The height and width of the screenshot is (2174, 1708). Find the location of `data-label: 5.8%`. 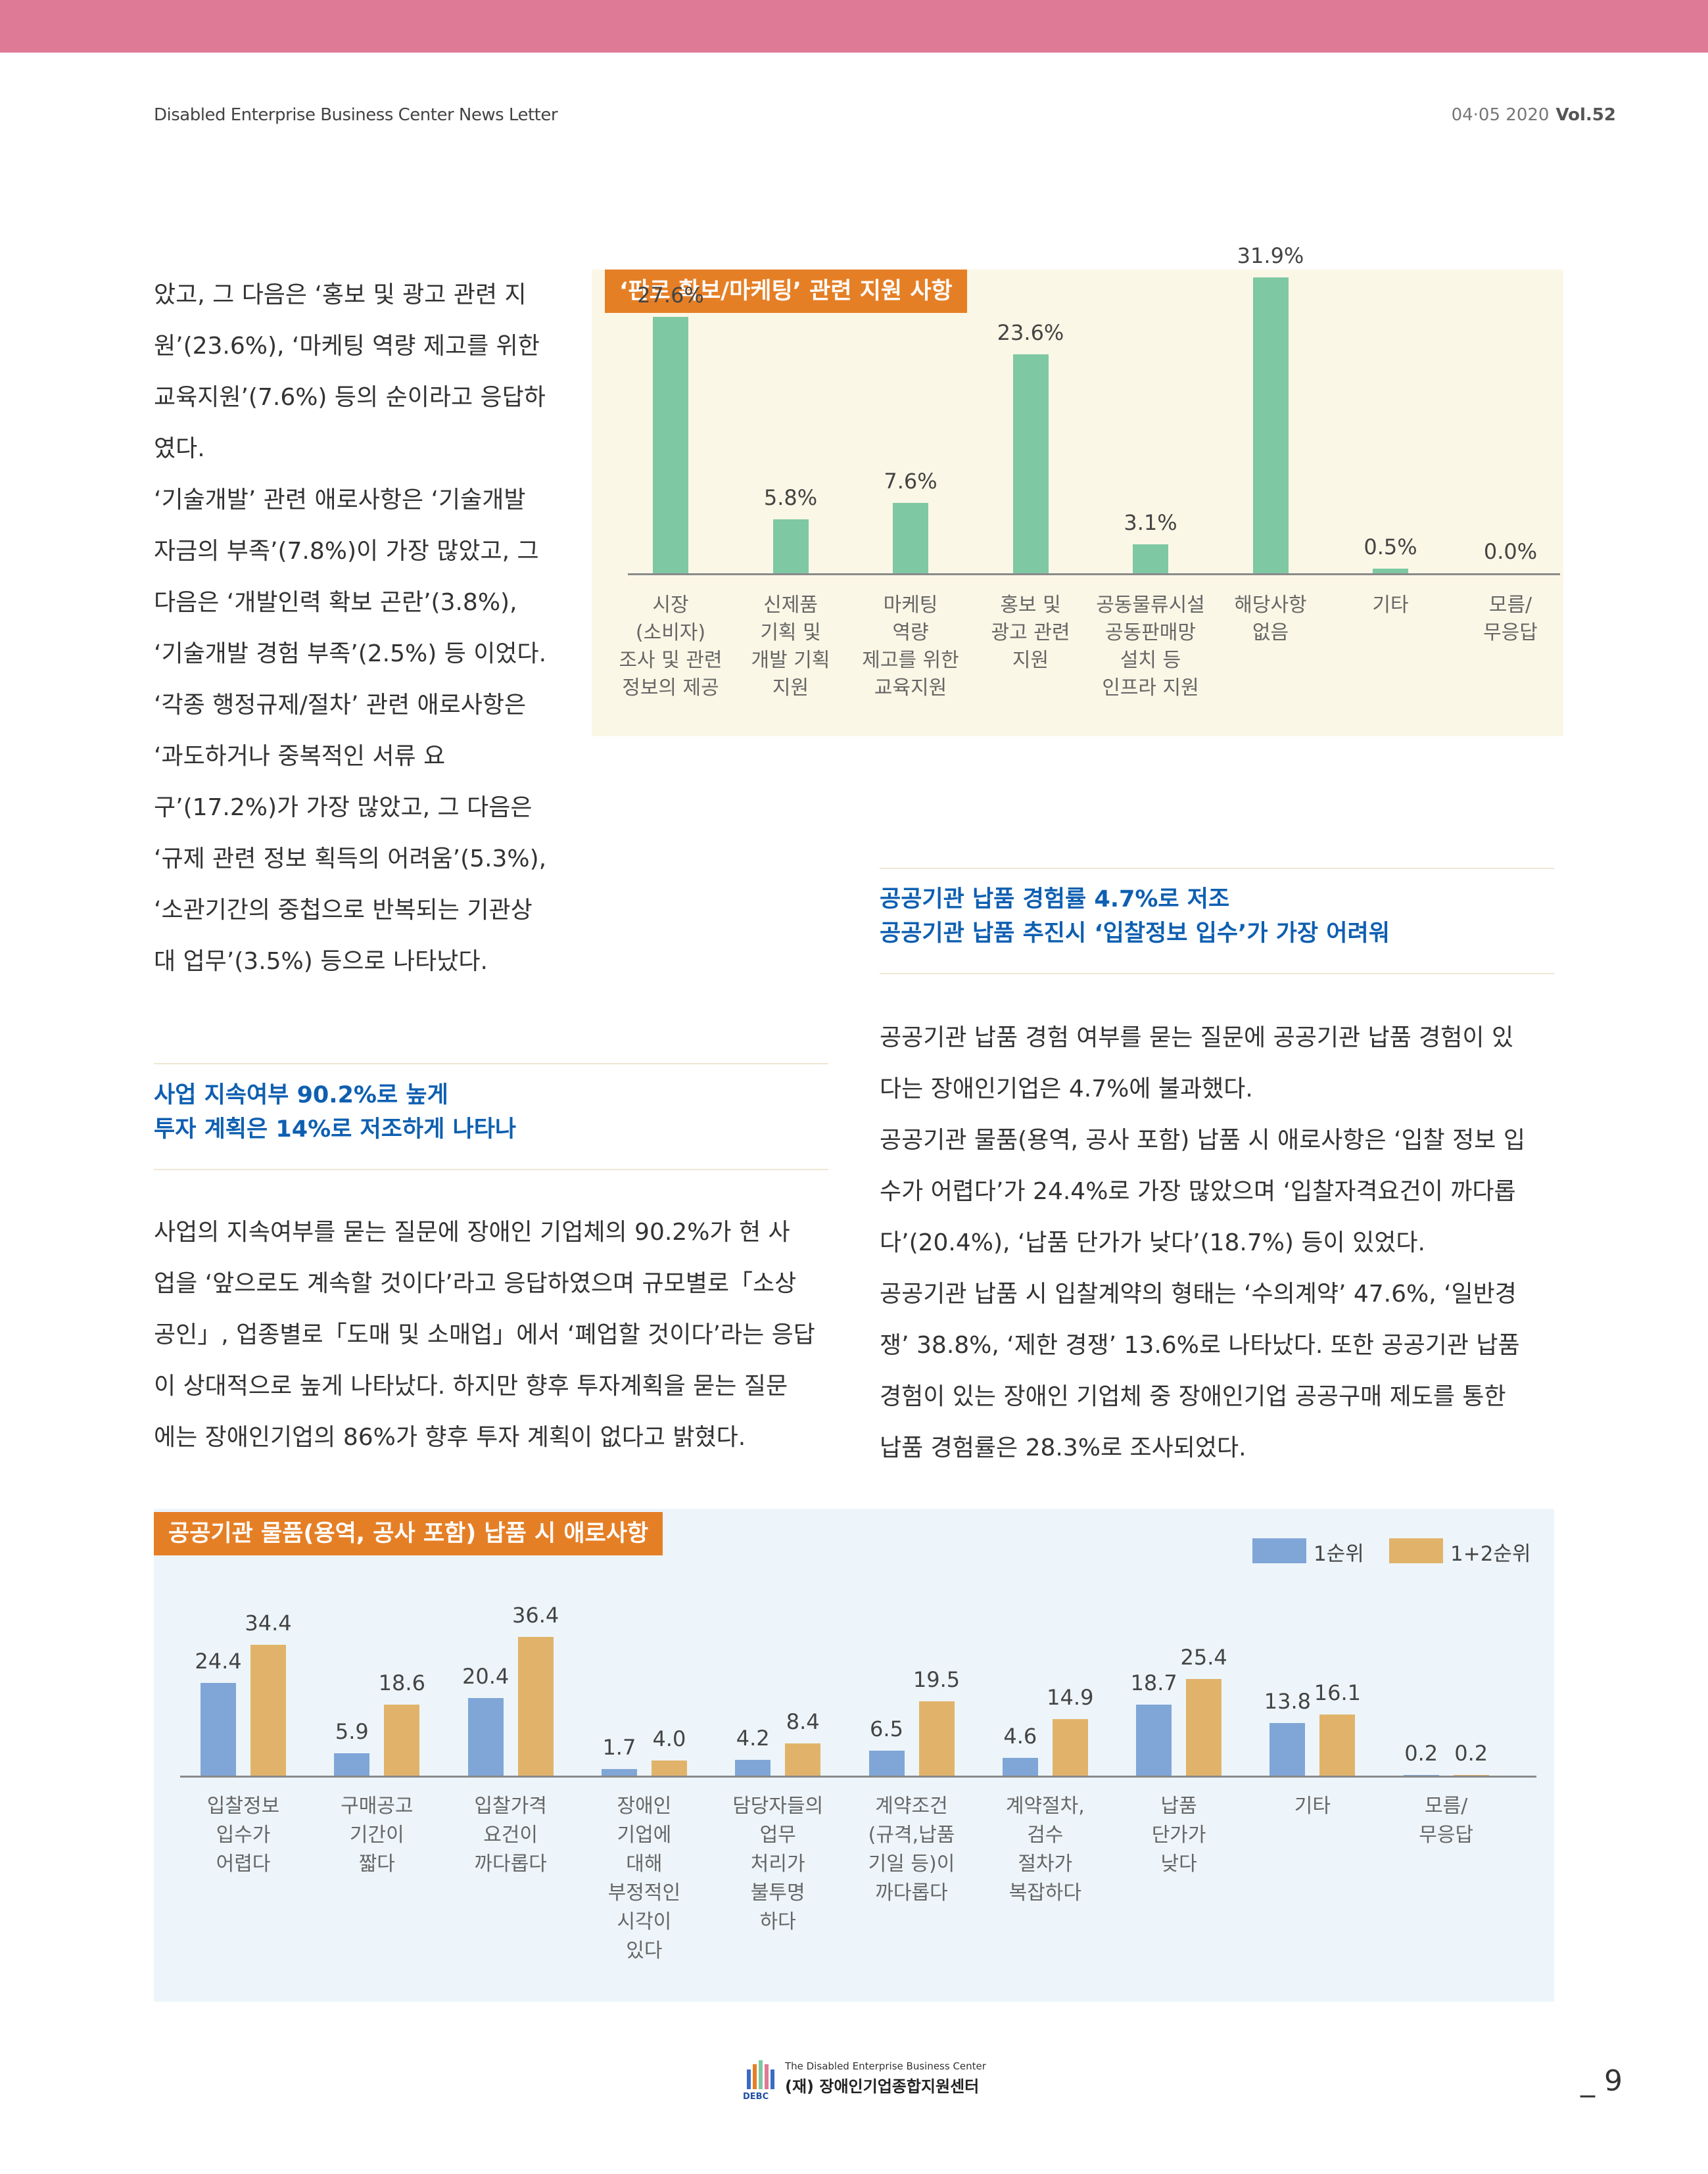

data-label: 5.8% is located at coordinates (790, 498).